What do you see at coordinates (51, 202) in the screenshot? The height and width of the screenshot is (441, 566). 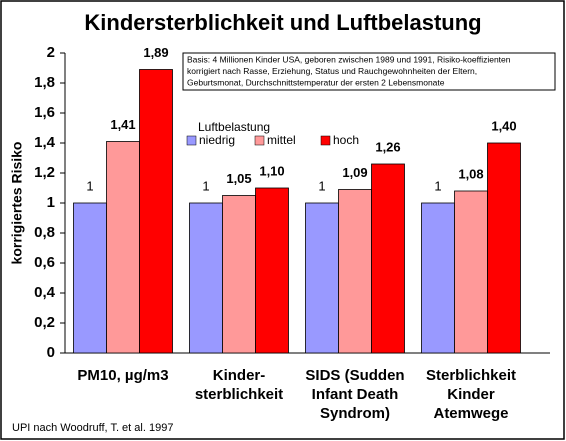 I see `y-tick-label: 1` at bounding box center [51, 202].